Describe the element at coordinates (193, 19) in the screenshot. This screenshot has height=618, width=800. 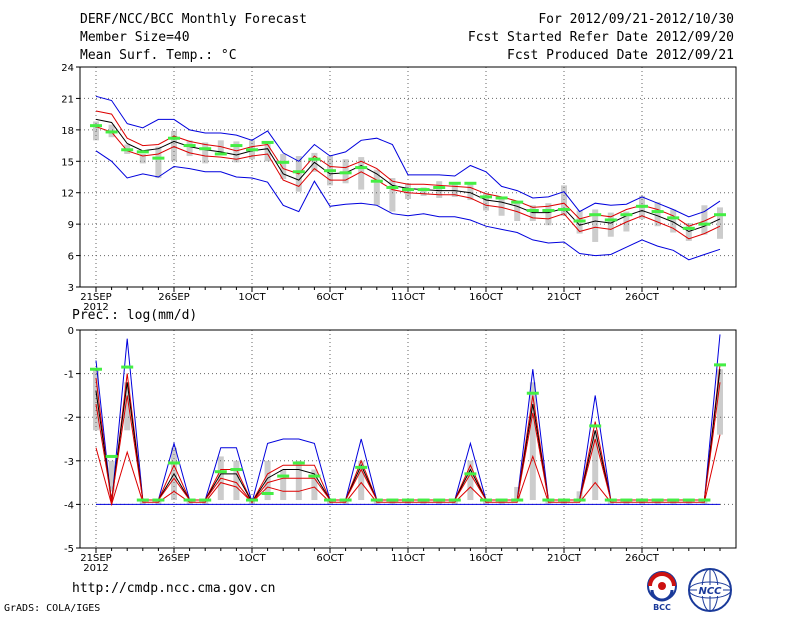
I see `chart-title: DERF/NCC/BCC Monthly Forecast` at that location.